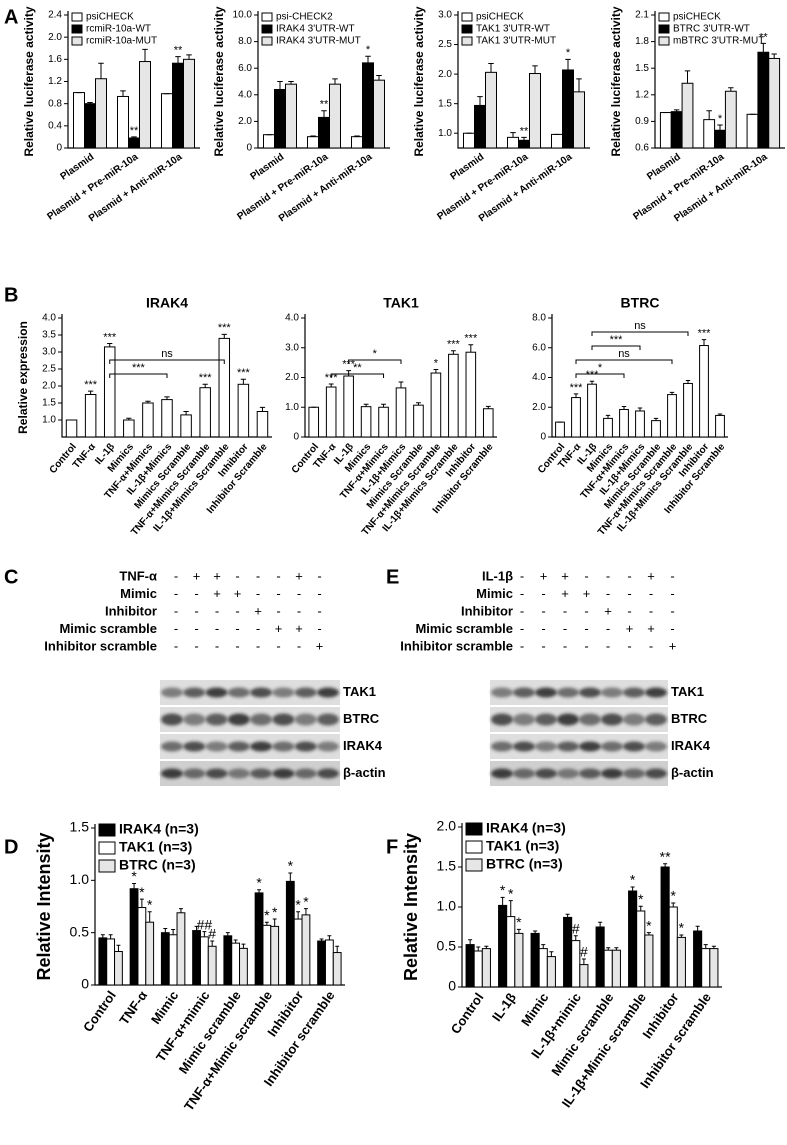 The height and width of the screenshot is (1145, 787). I want to click on significance-label: ***, so click(91, 385).